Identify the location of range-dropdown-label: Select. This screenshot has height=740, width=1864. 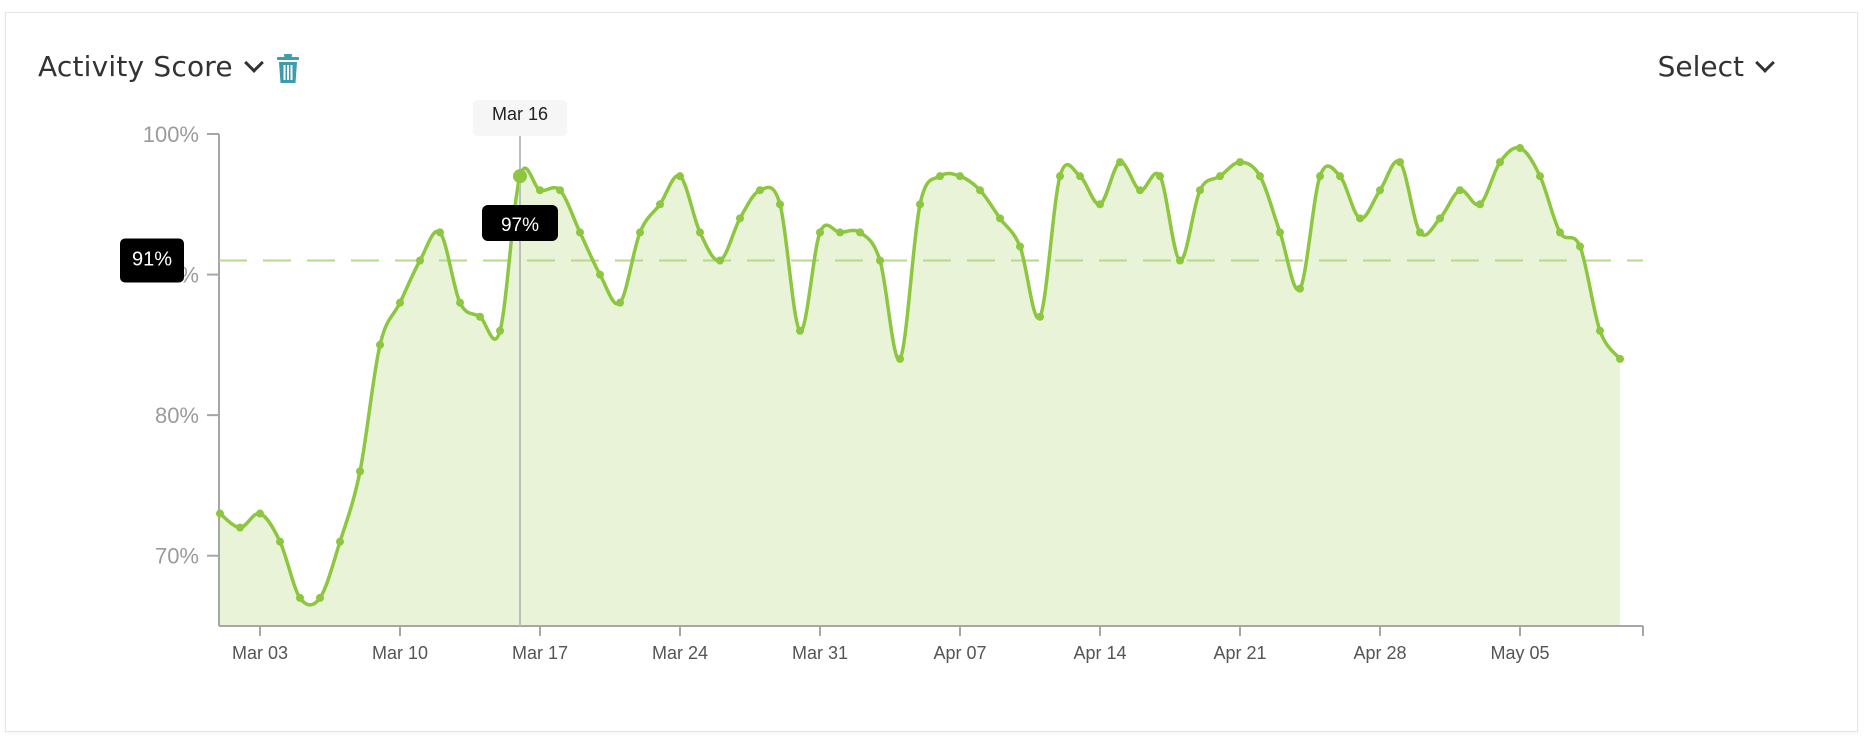
(1700, 66).